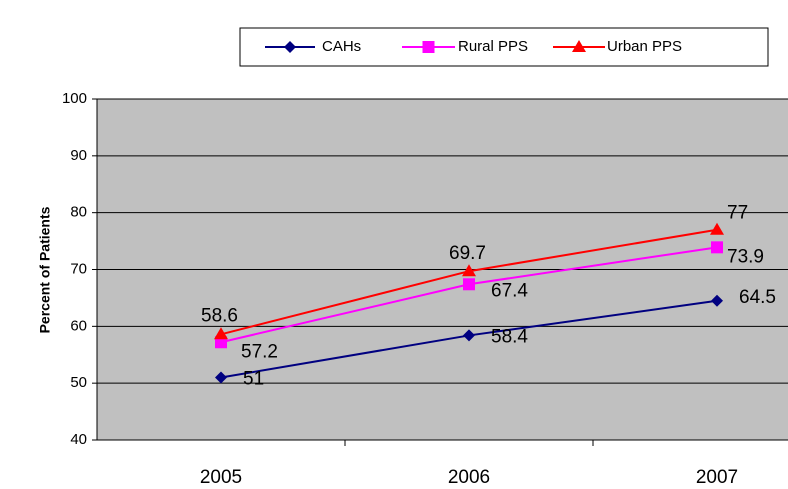  I want to click on legend-label: Urban PPS, so click(644, 46).